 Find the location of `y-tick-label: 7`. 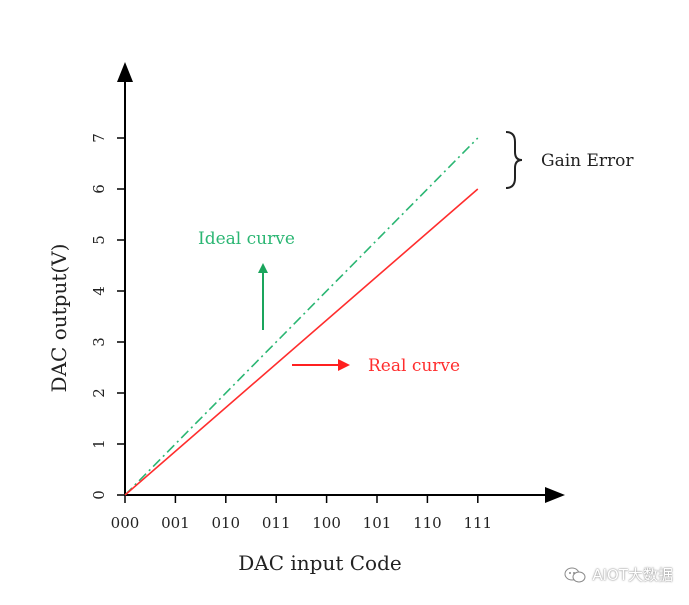

y-tick-label: 7 is located at coordinates (99, 138).